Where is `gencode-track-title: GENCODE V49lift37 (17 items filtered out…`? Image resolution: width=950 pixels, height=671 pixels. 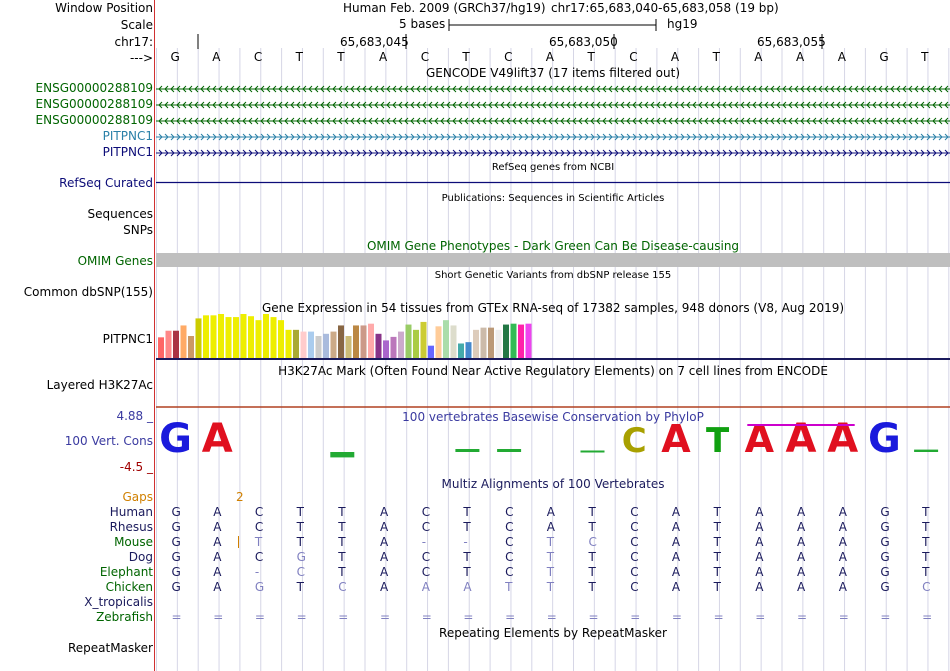 gencode-track-title: GENCODE V49lift37 (17 items filtered out… is located at coordinates (552, 73).